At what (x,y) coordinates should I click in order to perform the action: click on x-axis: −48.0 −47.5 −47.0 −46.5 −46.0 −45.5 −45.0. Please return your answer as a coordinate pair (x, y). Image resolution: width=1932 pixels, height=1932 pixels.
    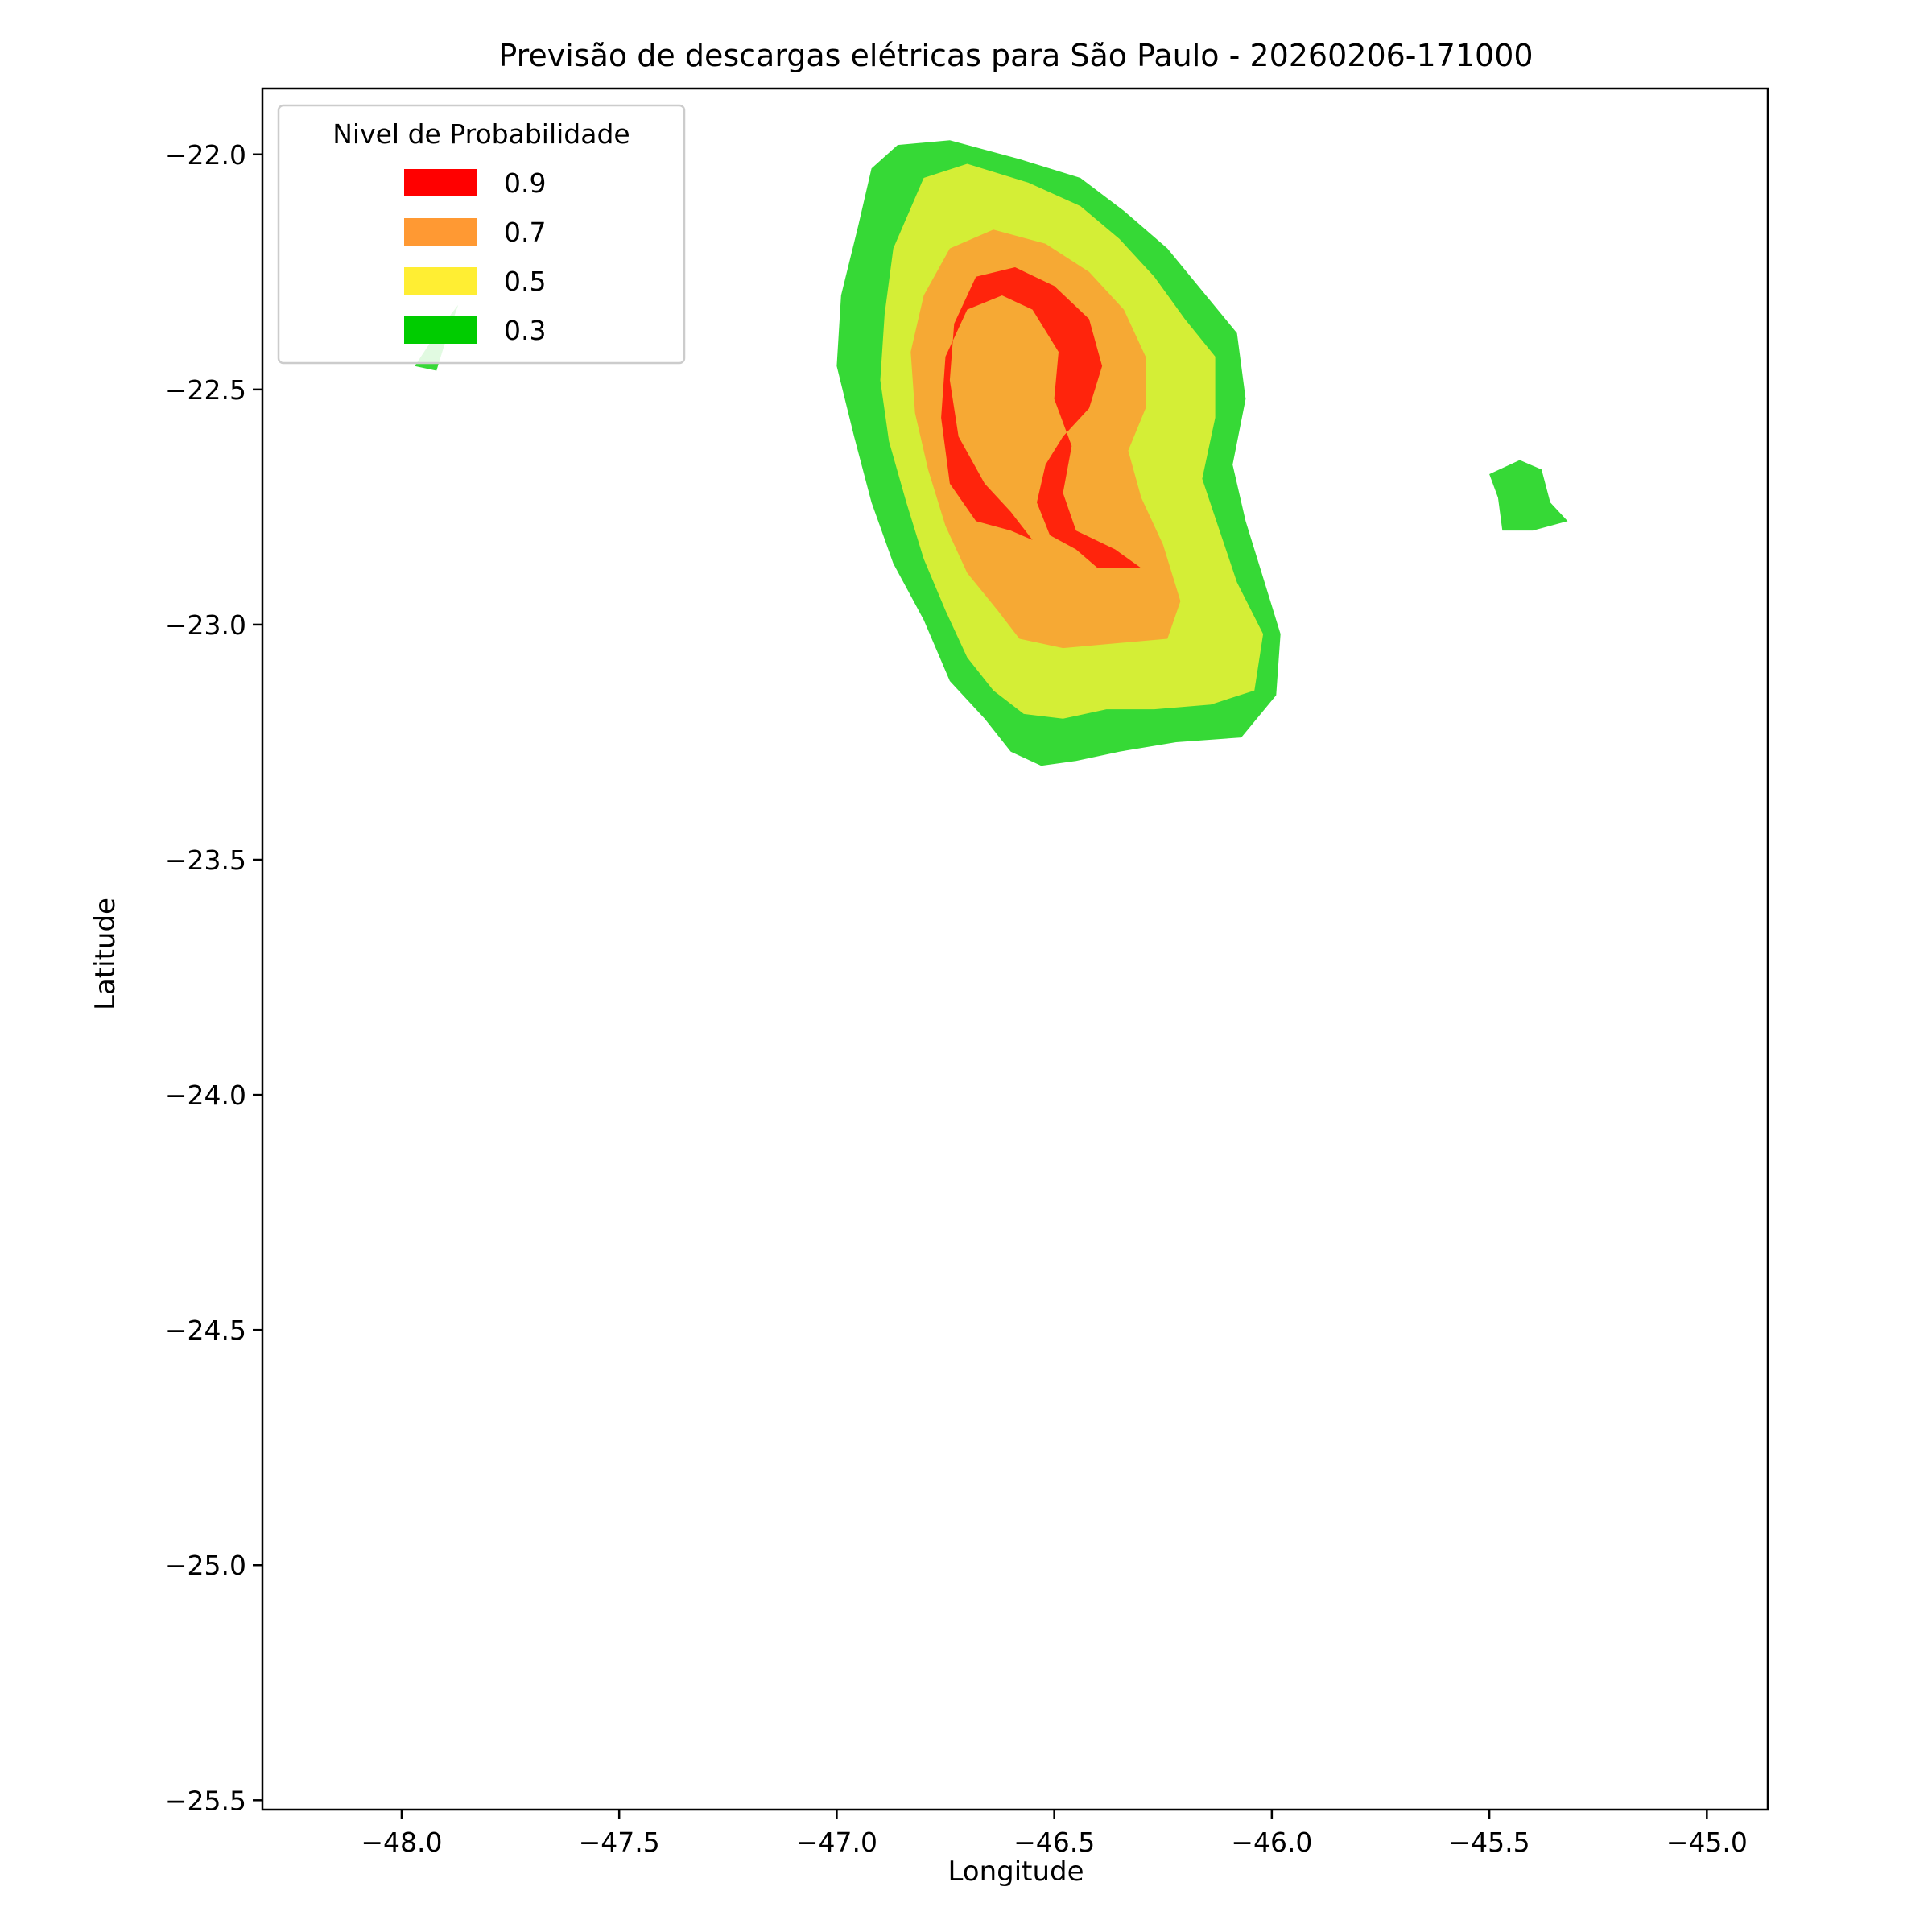
    Looking at the image, I should click on (1054, 1834).